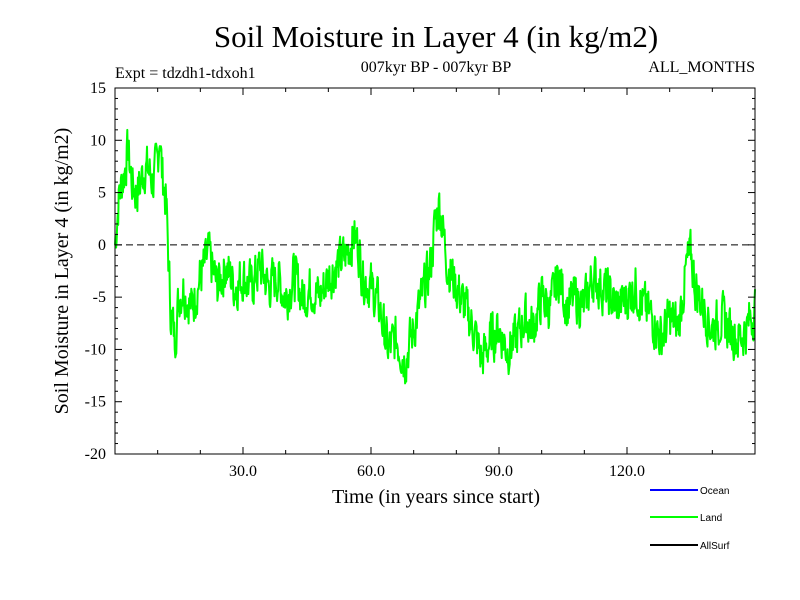 The height and width of the screenshot is (600, 800). I want to click on experiment-label: Expt = tdzdh1-tdxoh1, so click(185, 73).